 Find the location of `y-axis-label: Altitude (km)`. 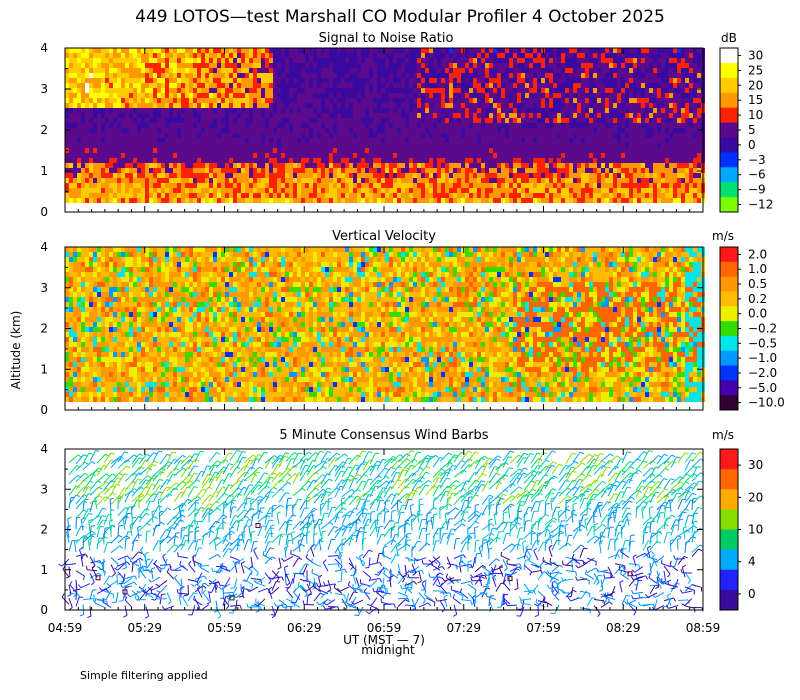

y-axis-label: Altitude (km) is located at coordinates (16, 350).